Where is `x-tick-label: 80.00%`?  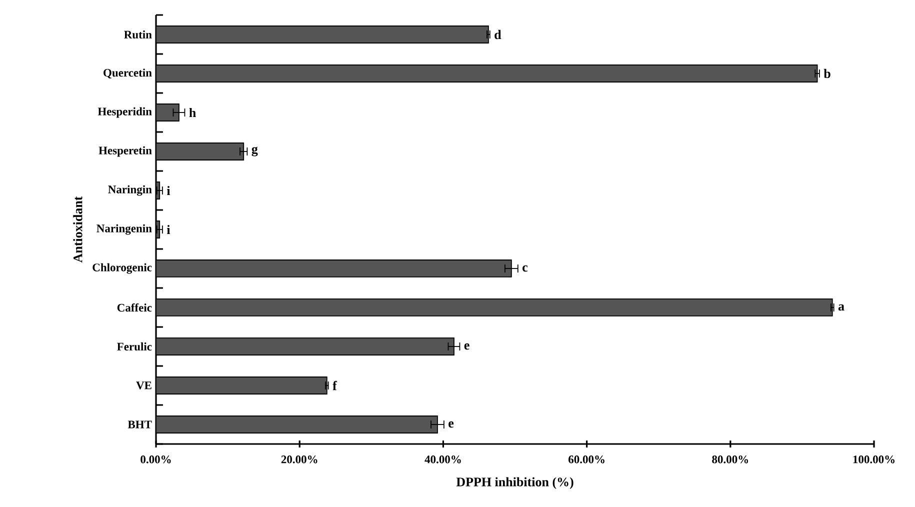 x-tick-label: 80.00% is located at coordinates (730, 460).